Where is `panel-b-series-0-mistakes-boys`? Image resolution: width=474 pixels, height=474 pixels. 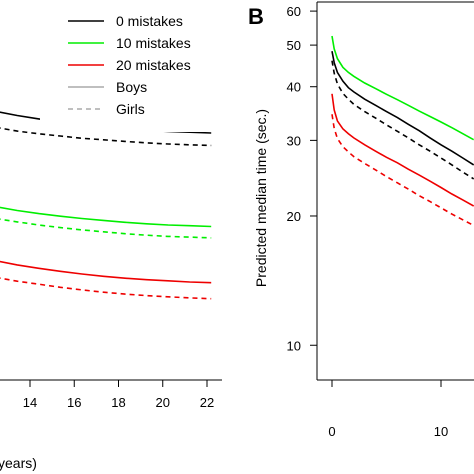 panel-b-series-0-mistakes-boys is located at coordinates (402, 108).